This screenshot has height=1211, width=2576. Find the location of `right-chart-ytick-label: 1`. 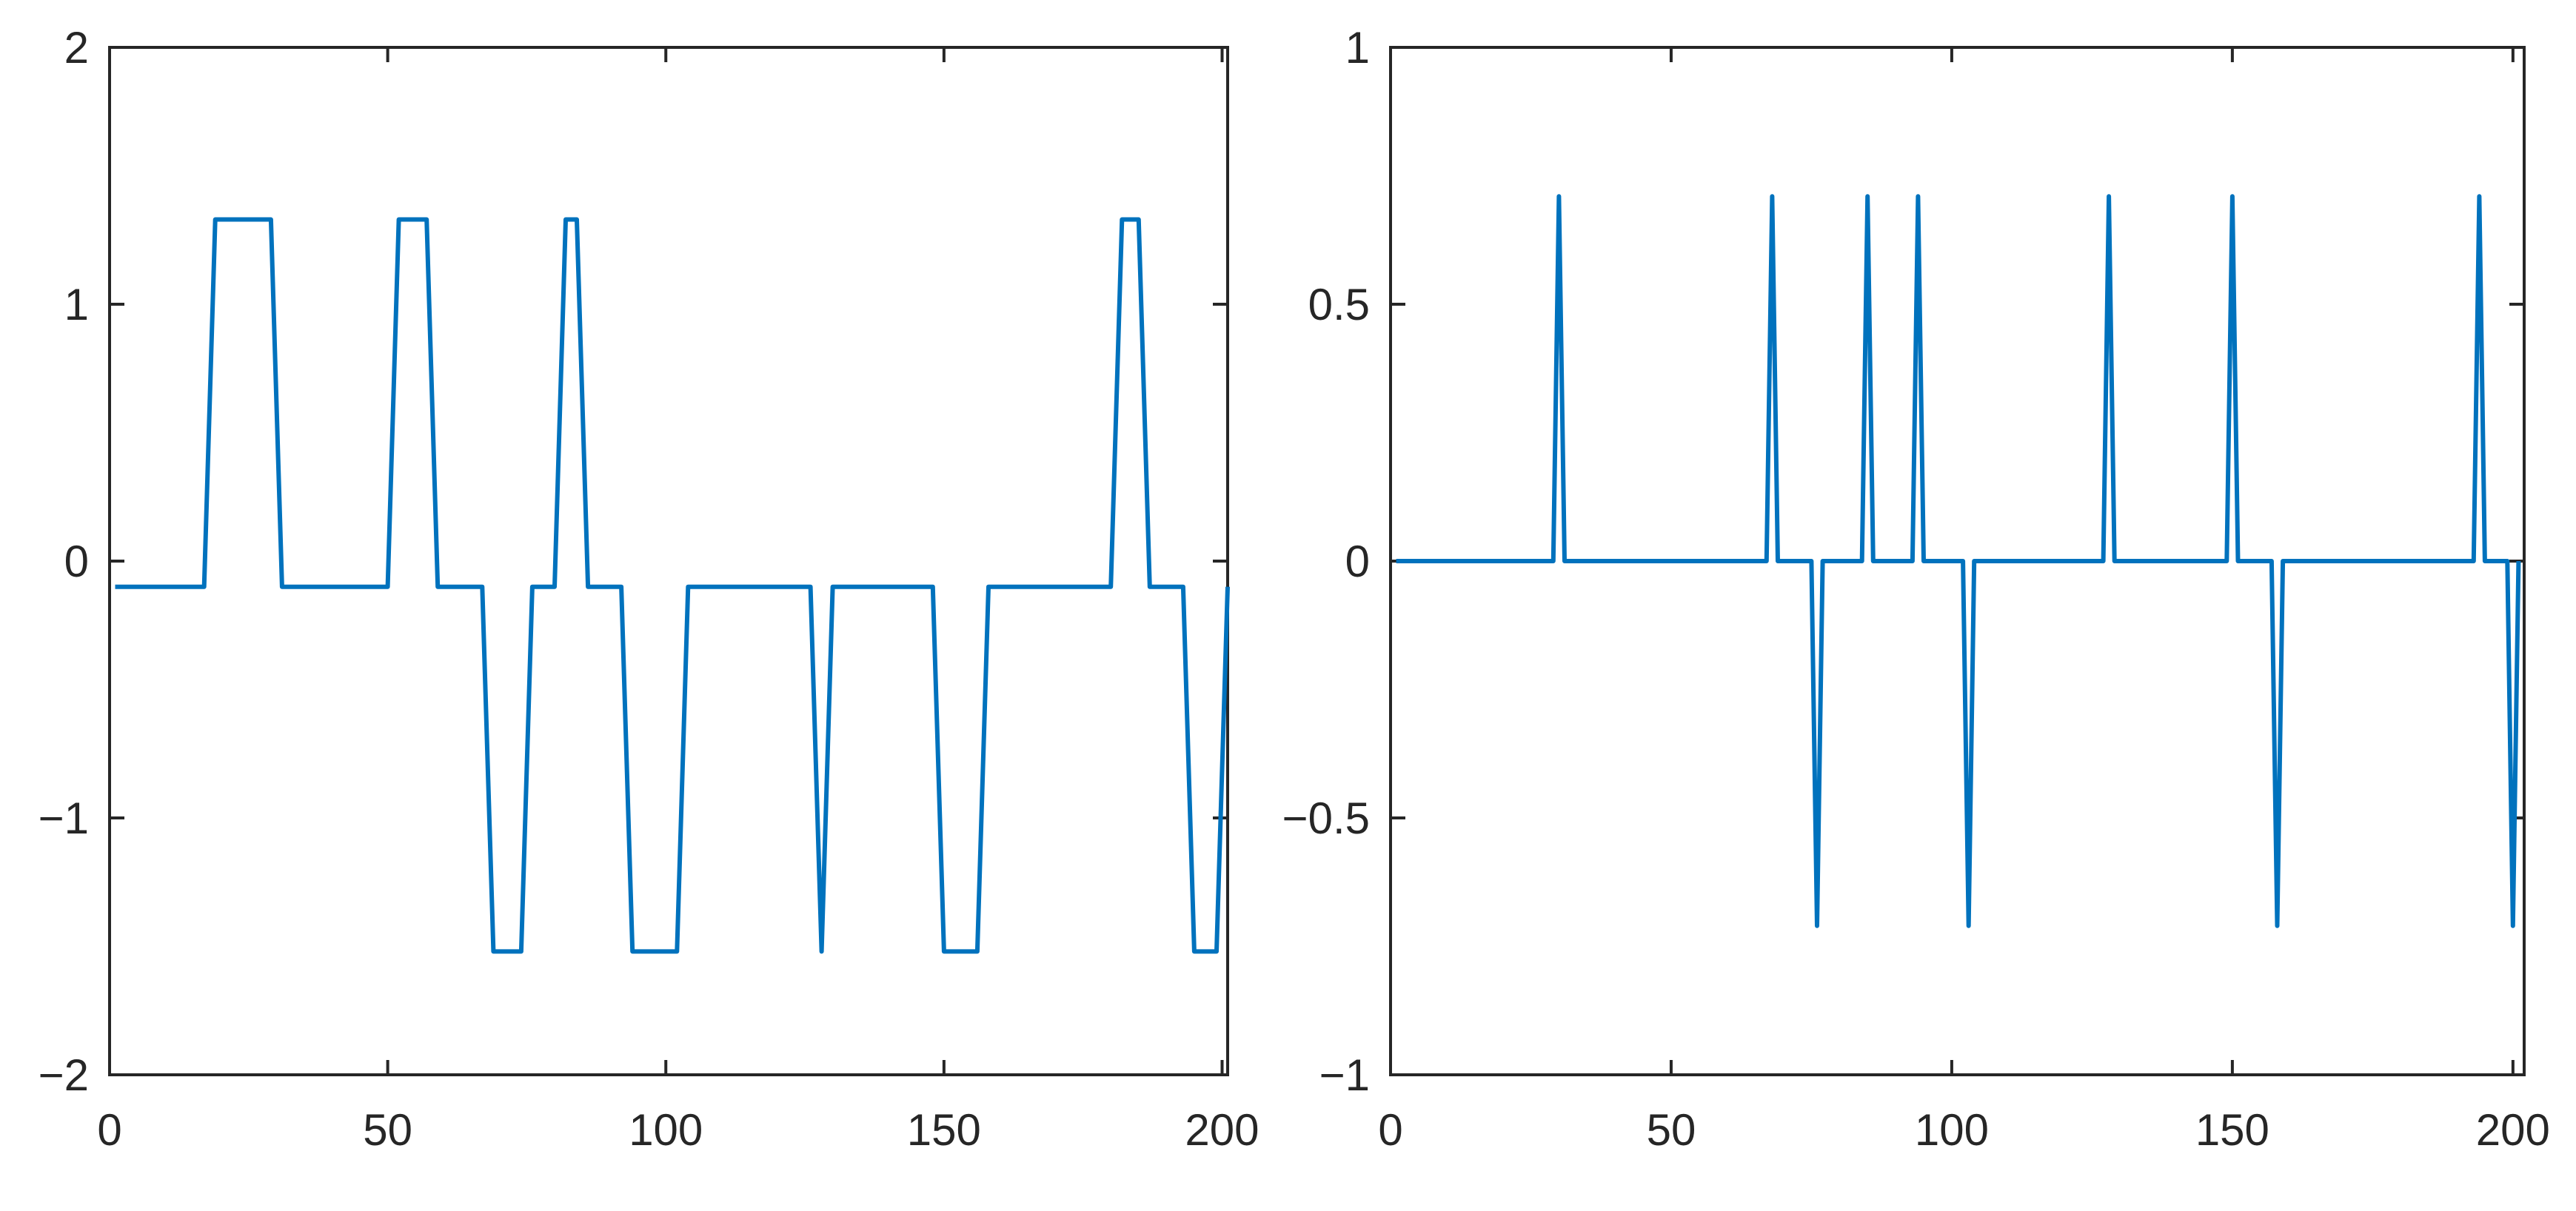

right-chart-ytick-label: 1 is located at coordinates (1357, 48).